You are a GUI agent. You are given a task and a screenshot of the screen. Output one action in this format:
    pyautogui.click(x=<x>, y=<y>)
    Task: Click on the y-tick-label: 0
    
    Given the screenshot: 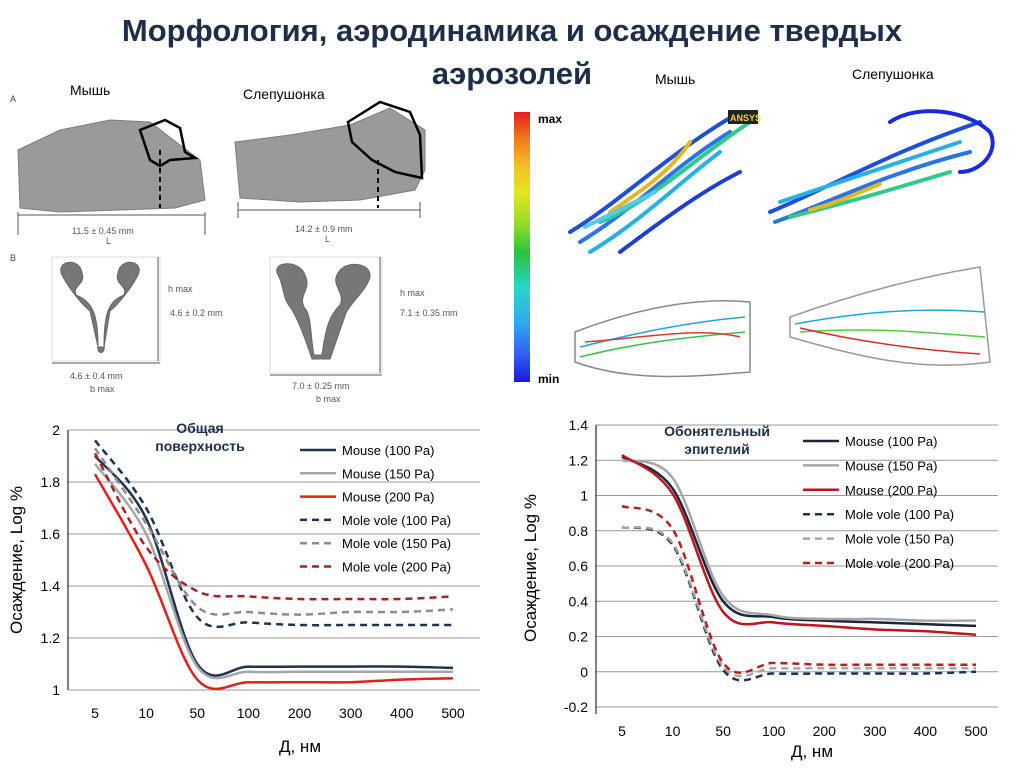 What is the action you would take?
    pyautogui.click(x=584, y=672)
    